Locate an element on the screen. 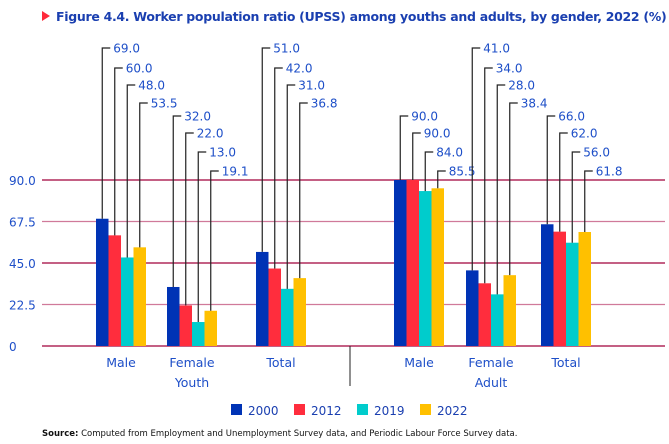 The image size is (669, 444). data-label: 28.0 is located at coordinates (521, 86).